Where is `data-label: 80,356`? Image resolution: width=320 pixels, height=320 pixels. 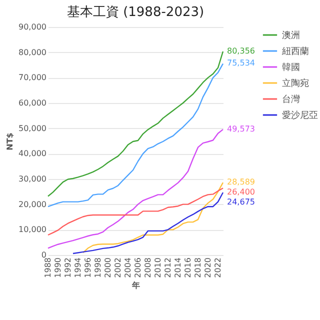 data-label: 80,356 is located at coordinates (241, 51).